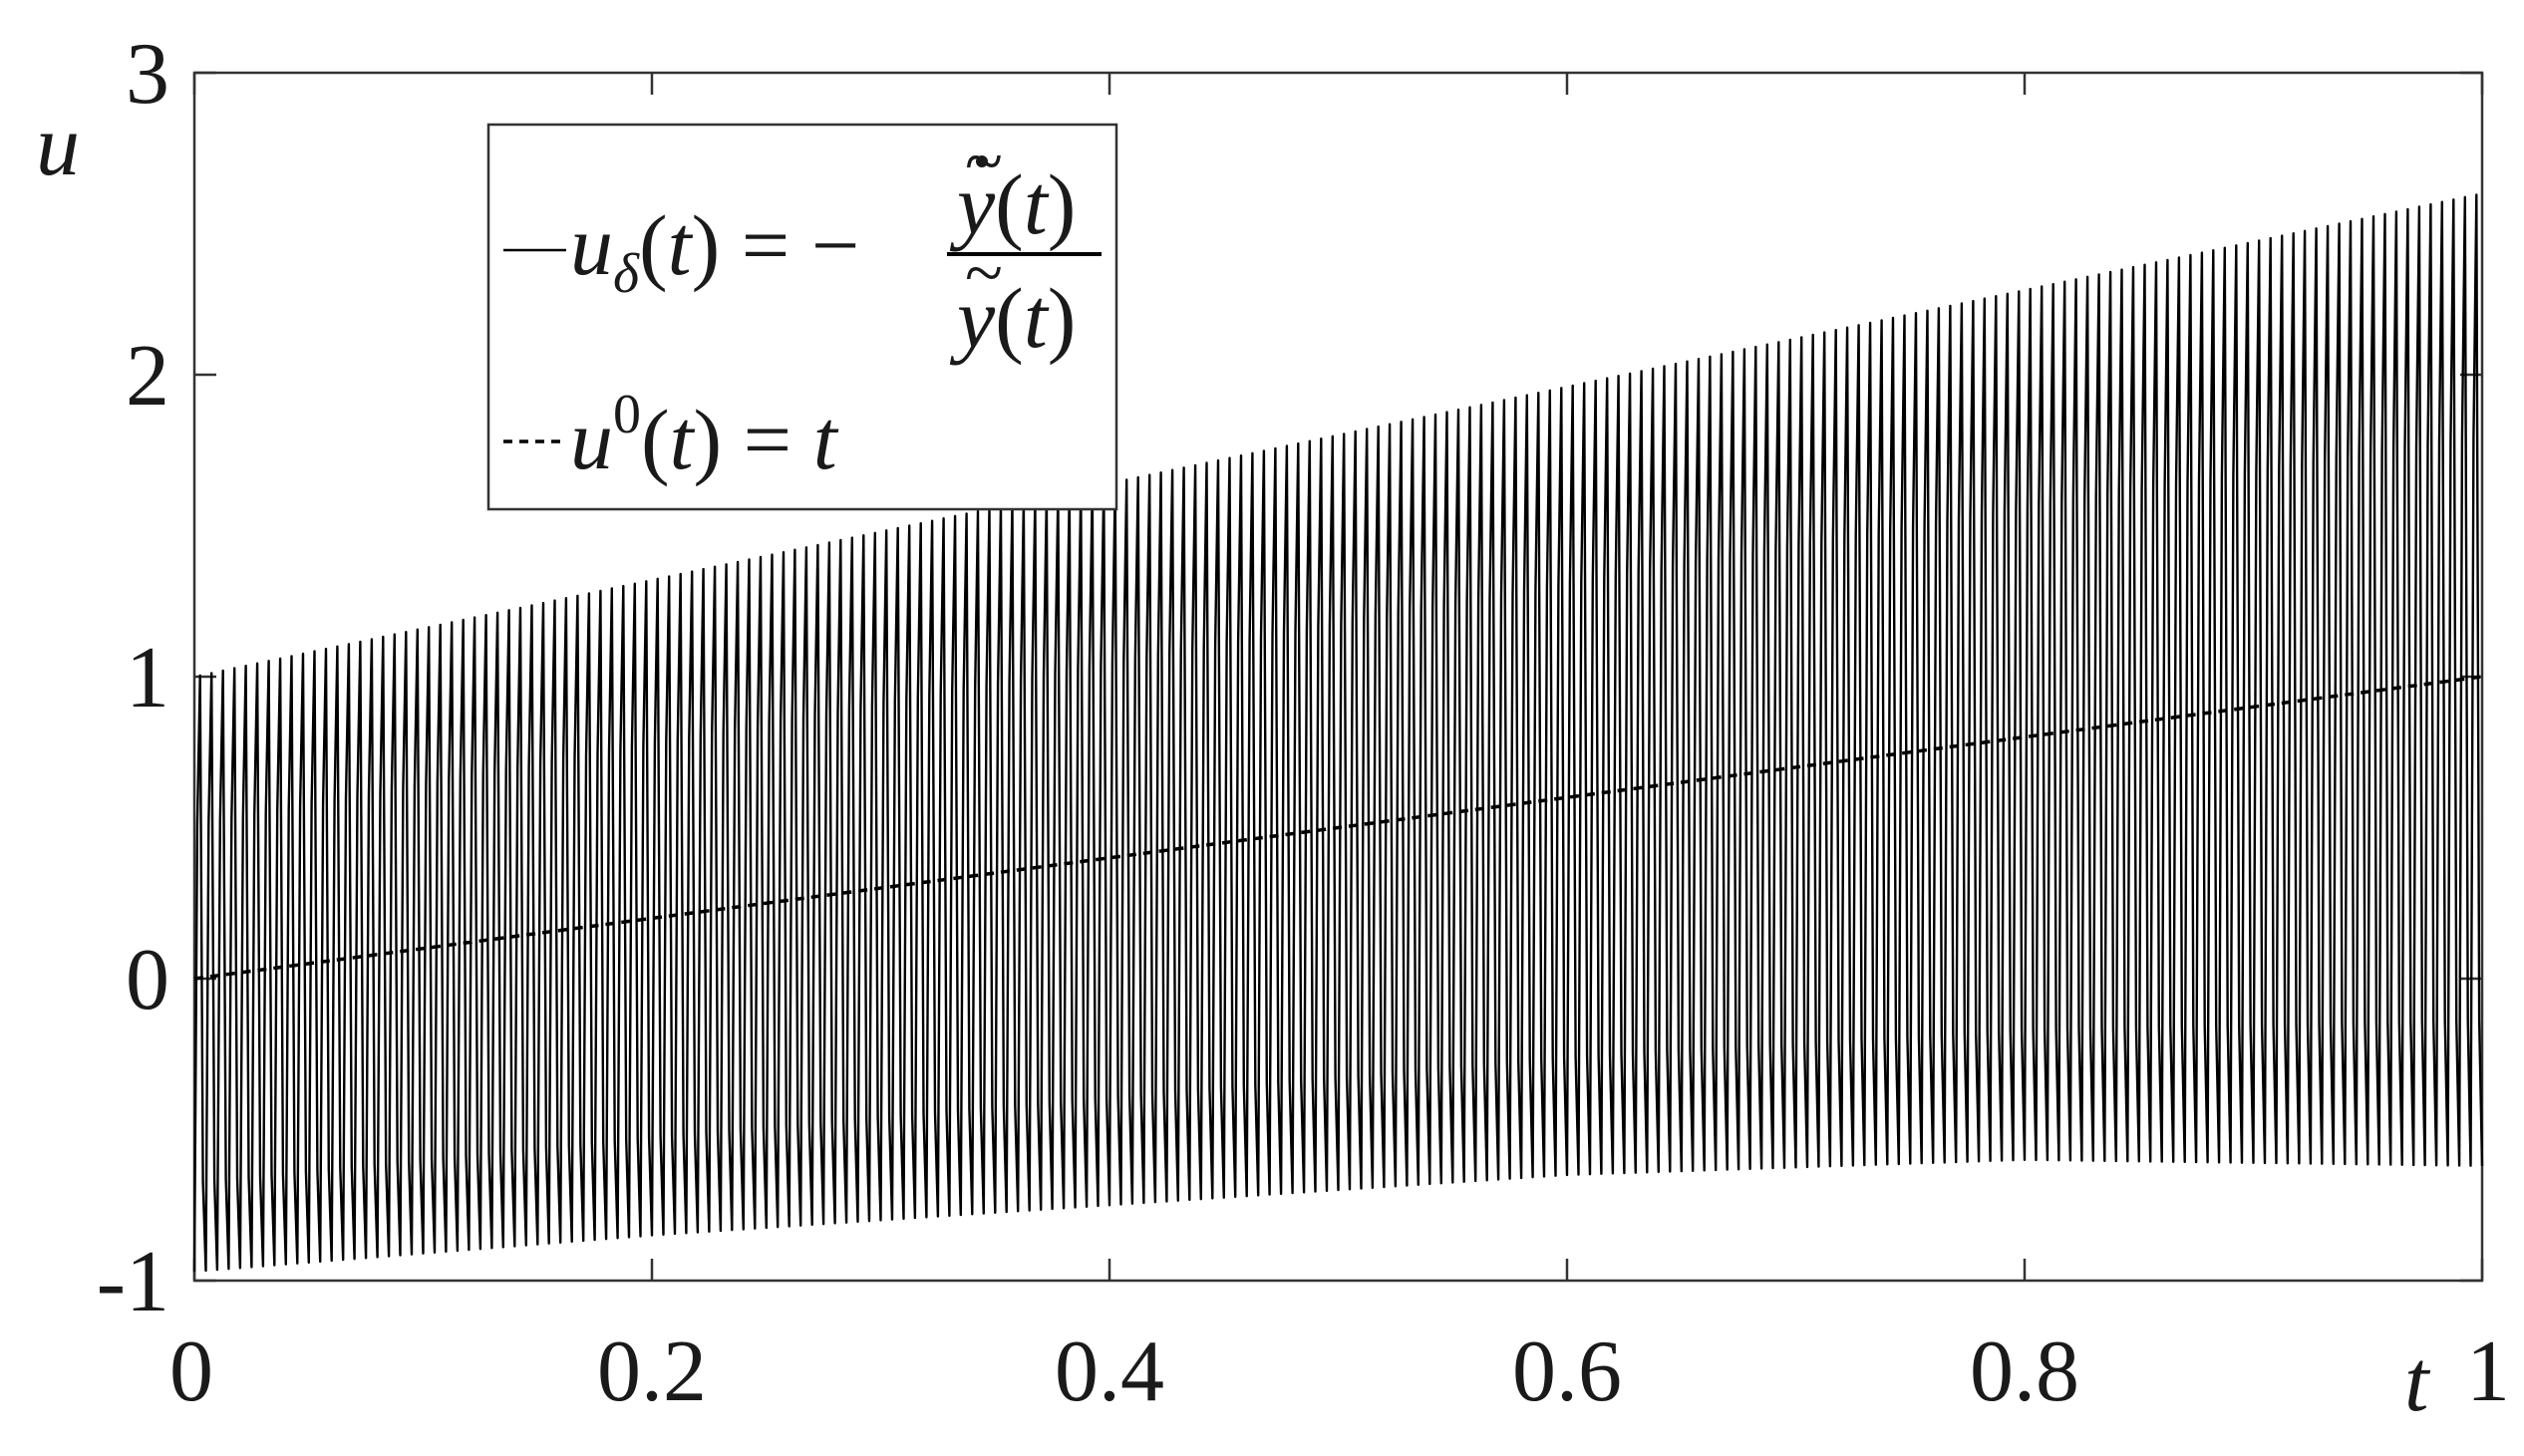  What do you see at coordinates (133, 1282) in the screenshot?
I see `y-tick-label: -1` at bounding box center [133, 1282].